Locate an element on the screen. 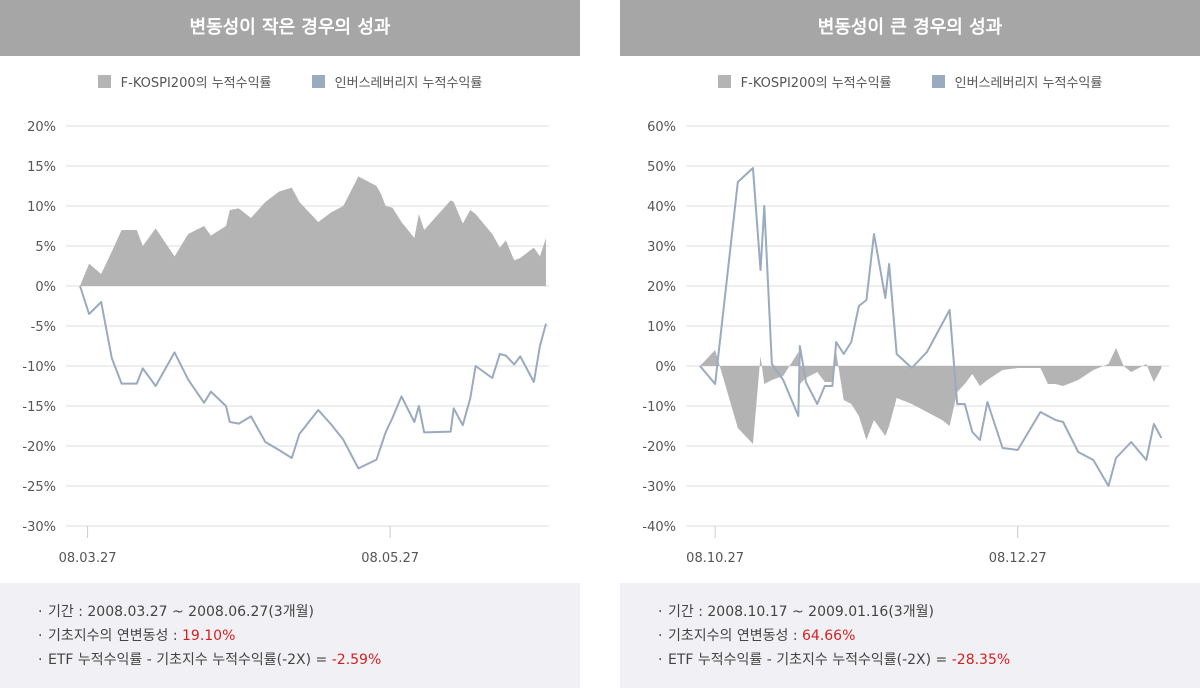 The width and height of the screenshot is (1200, 688). period-line: · 기간 : 2008.10.17 ~ 2009.01.16(3개월) is located at coordinates (796, 612).